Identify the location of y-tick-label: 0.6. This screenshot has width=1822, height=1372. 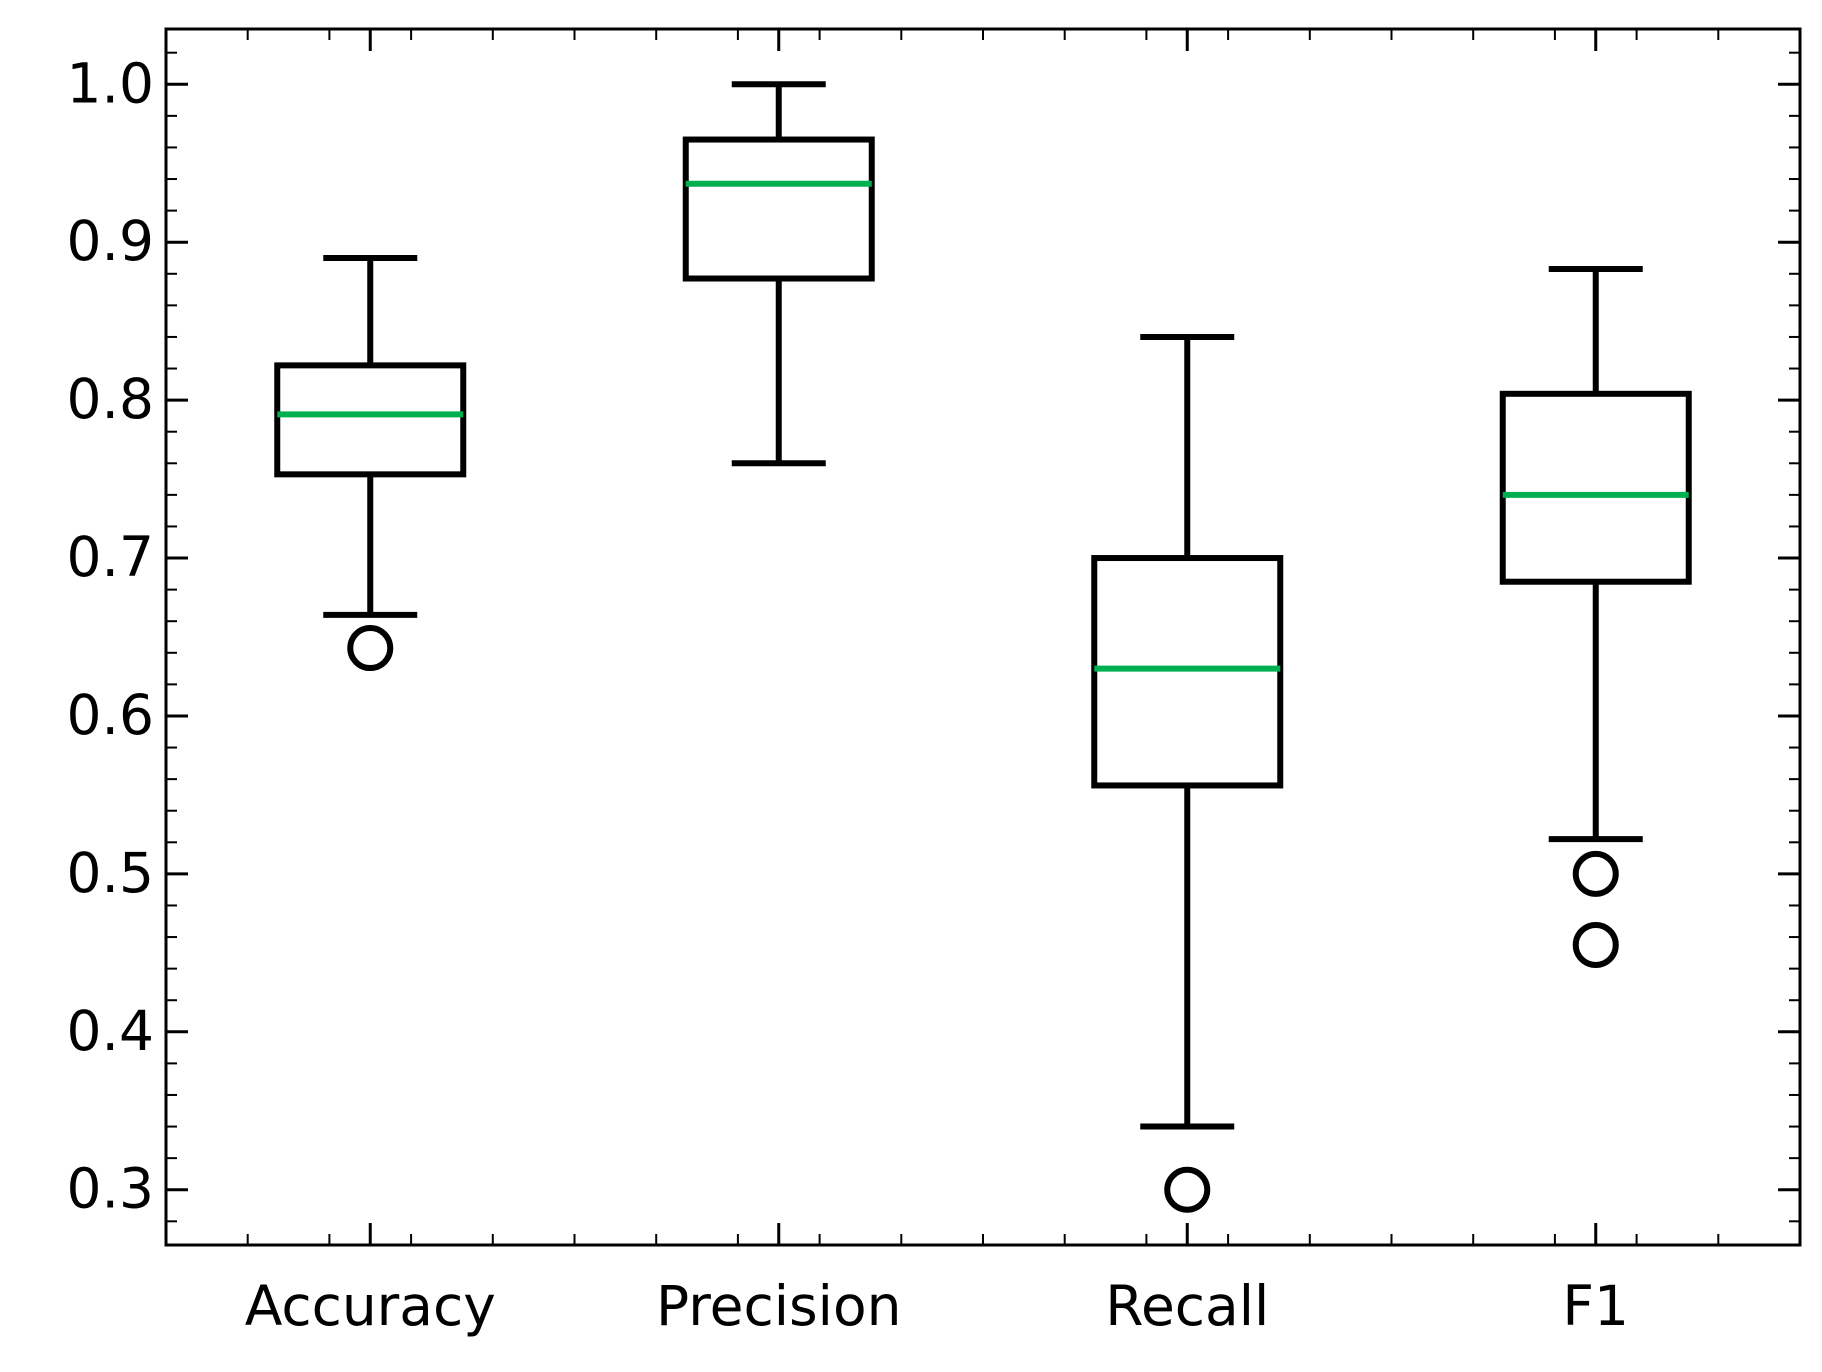
(110, 715).